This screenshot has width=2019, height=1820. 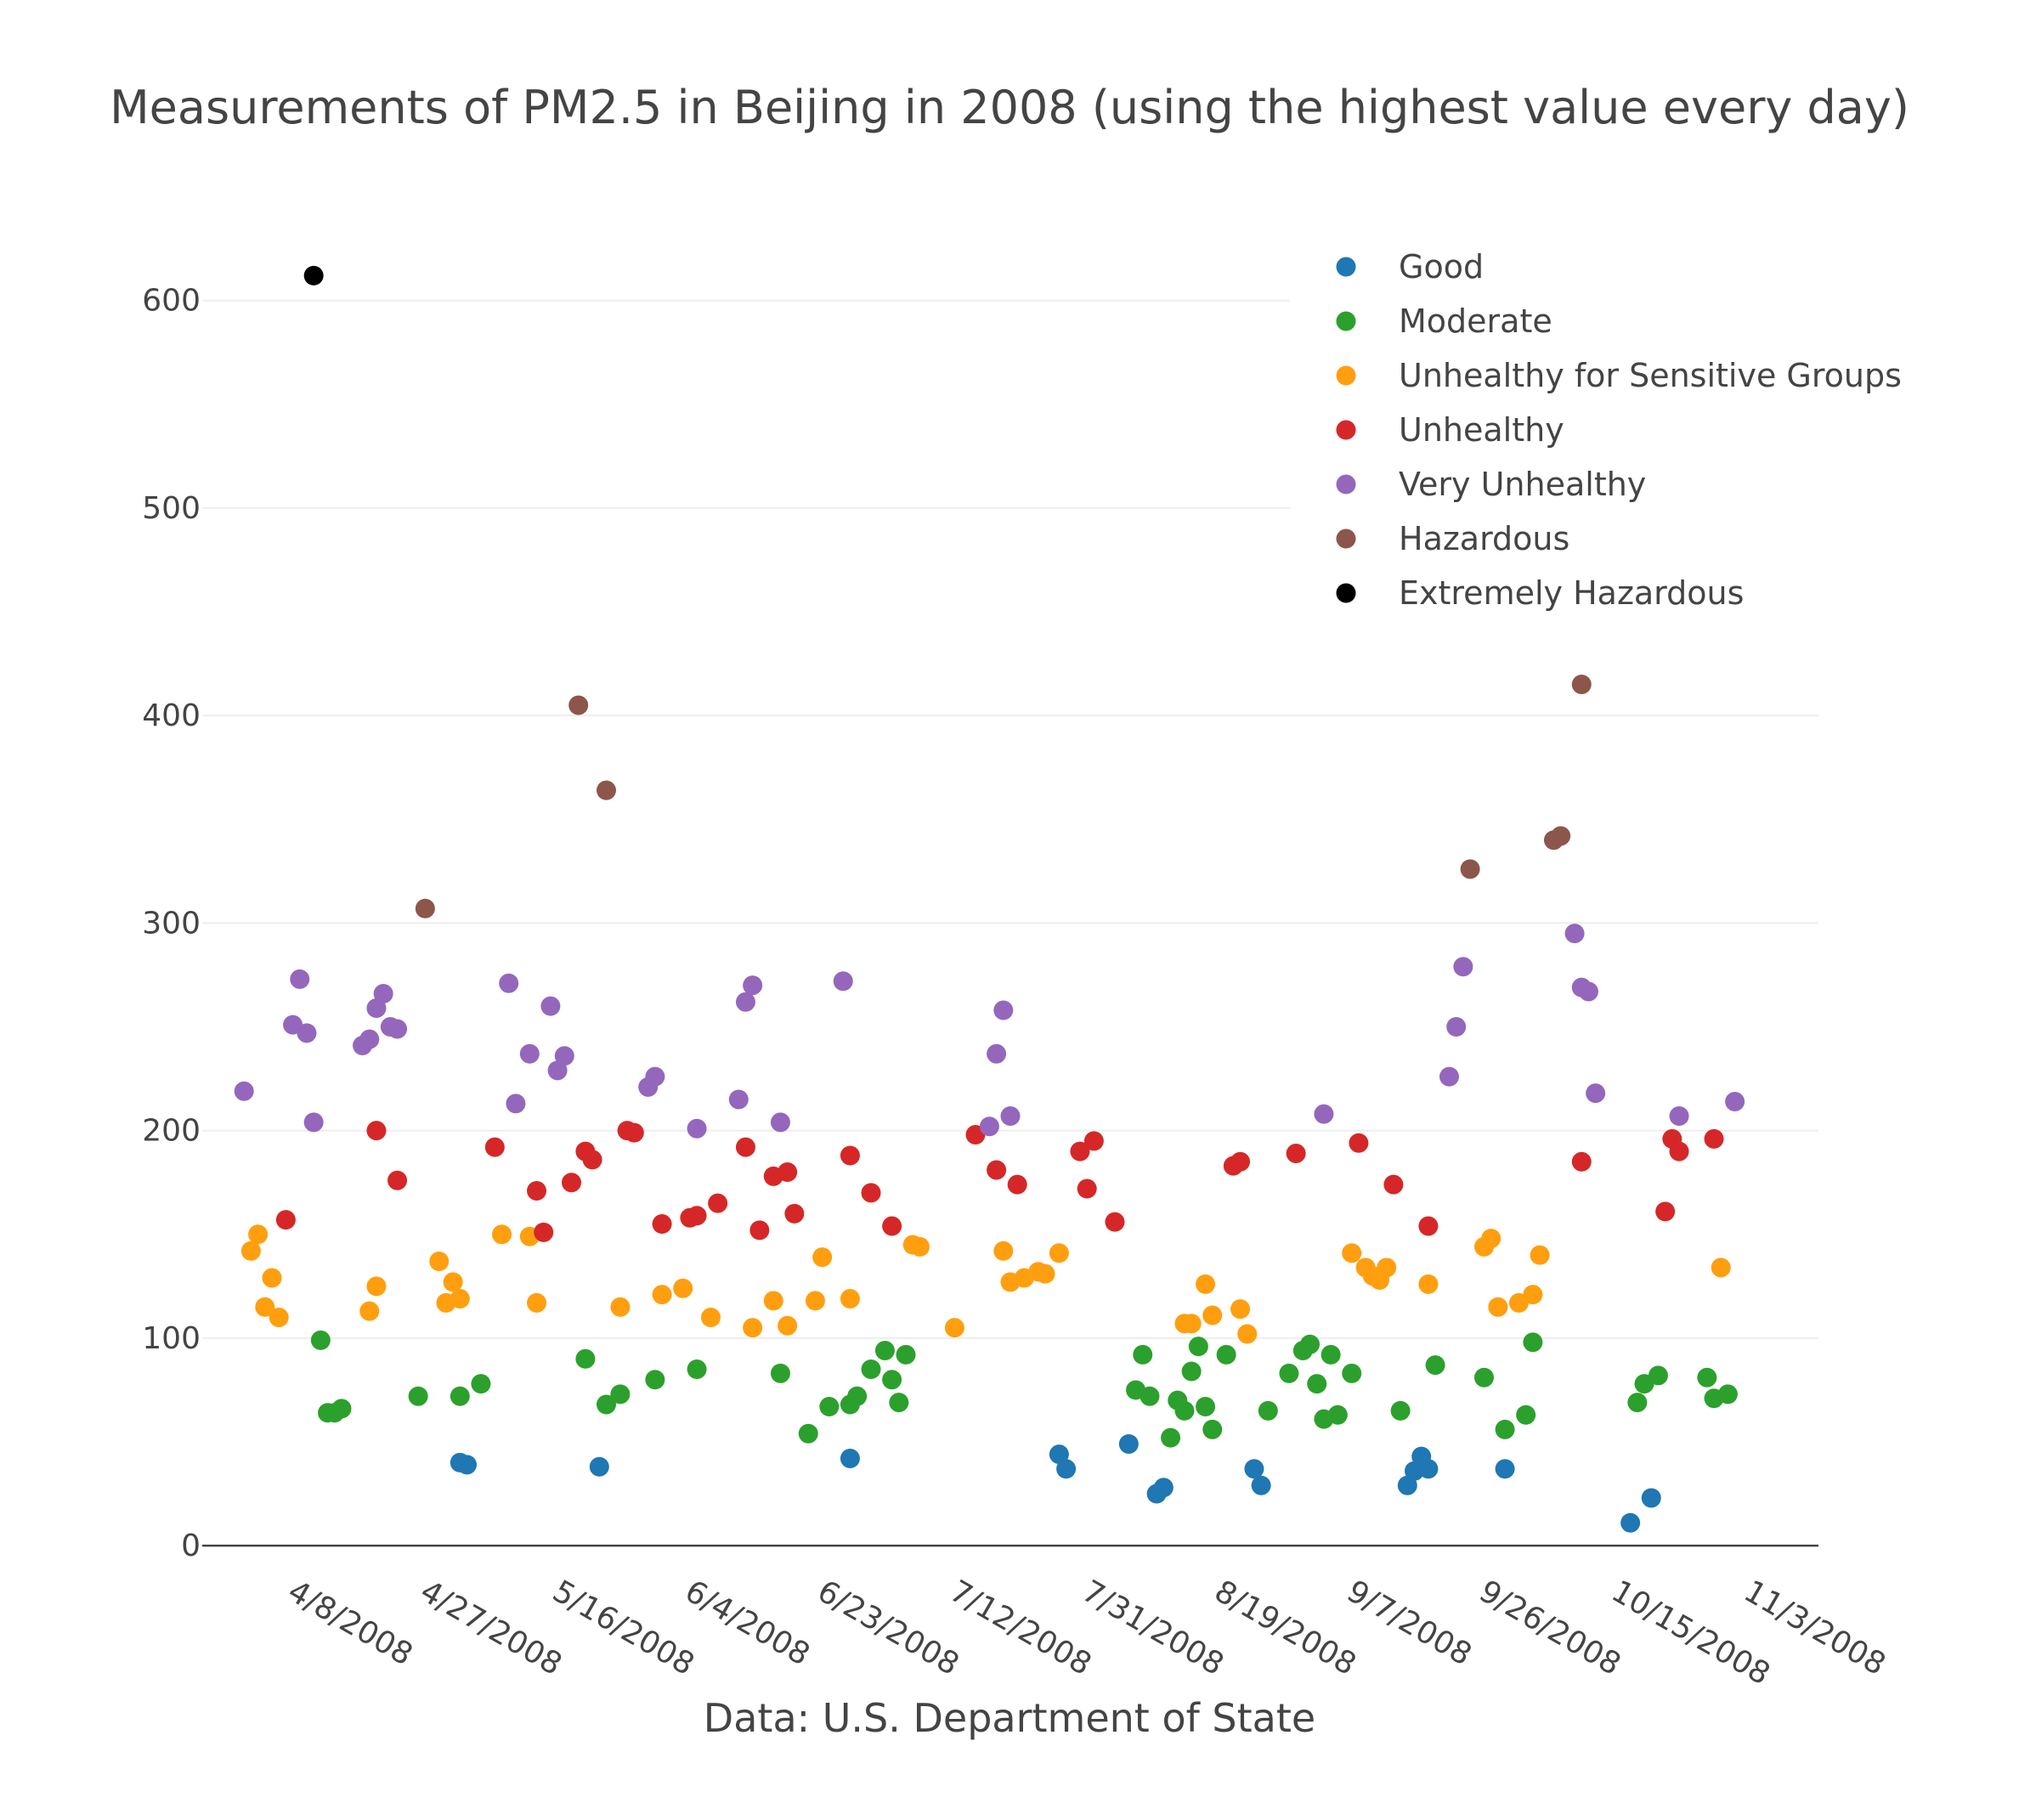 I want to click on legend-label: Unhealthy, so click(x=1481, y=430).